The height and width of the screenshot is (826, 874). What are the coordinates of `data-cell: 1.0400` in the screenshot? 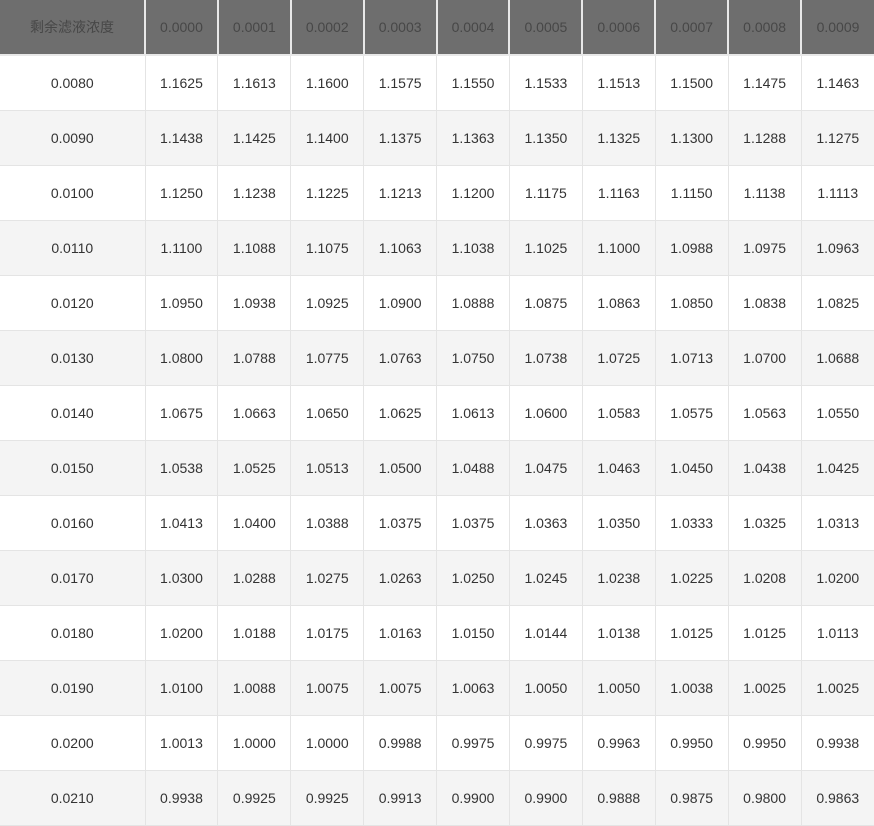 It's located at (254, 523).